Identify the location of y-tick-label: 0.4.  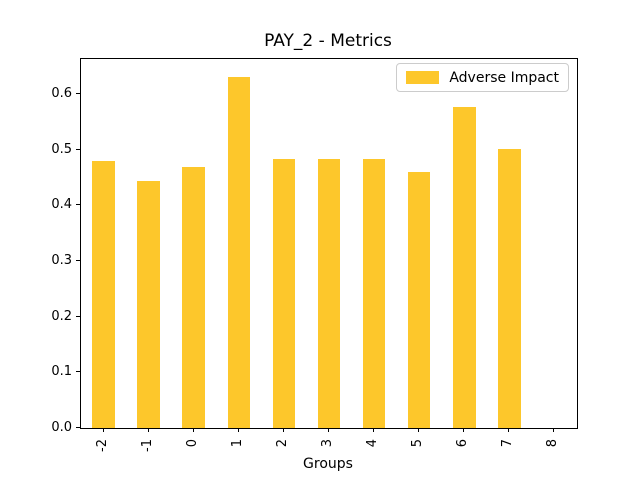
(61, 205).